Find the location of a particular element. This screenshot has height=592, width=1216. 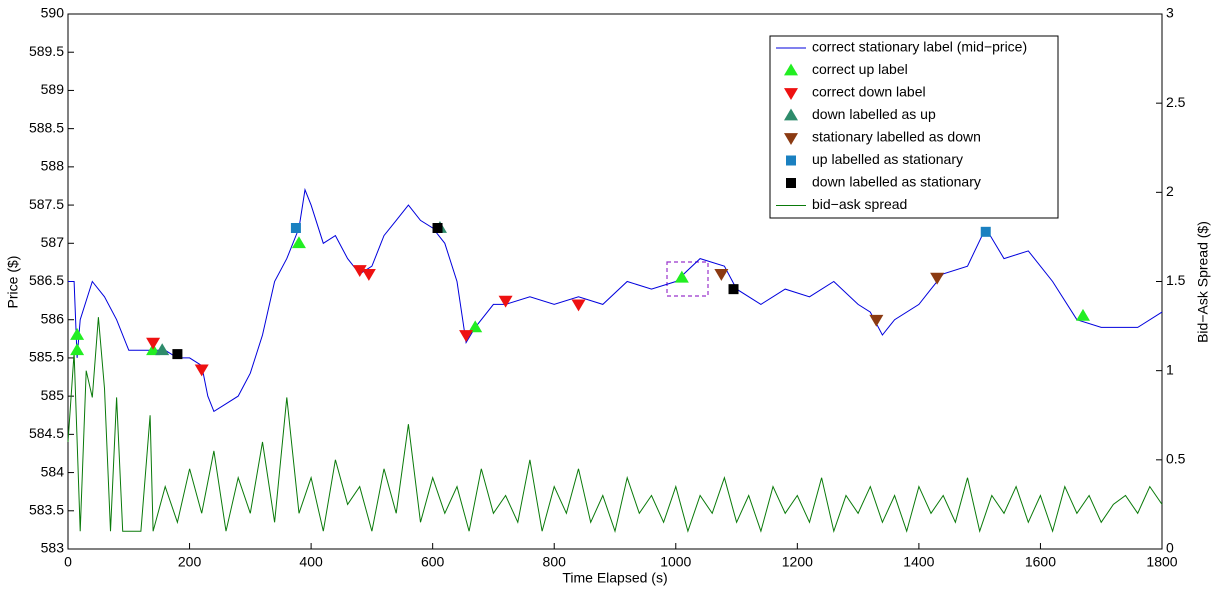

legend-label: correct up label is located at coordinates (860, 69).